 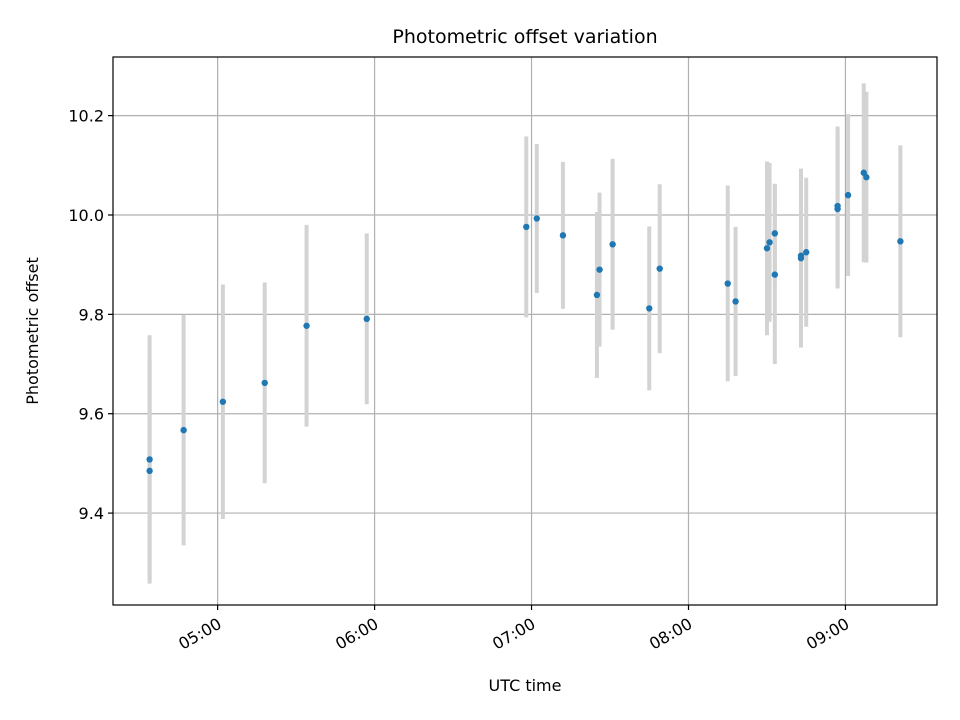 I want to click on x-tick-label: 08:00, so click(x=670, y=634).